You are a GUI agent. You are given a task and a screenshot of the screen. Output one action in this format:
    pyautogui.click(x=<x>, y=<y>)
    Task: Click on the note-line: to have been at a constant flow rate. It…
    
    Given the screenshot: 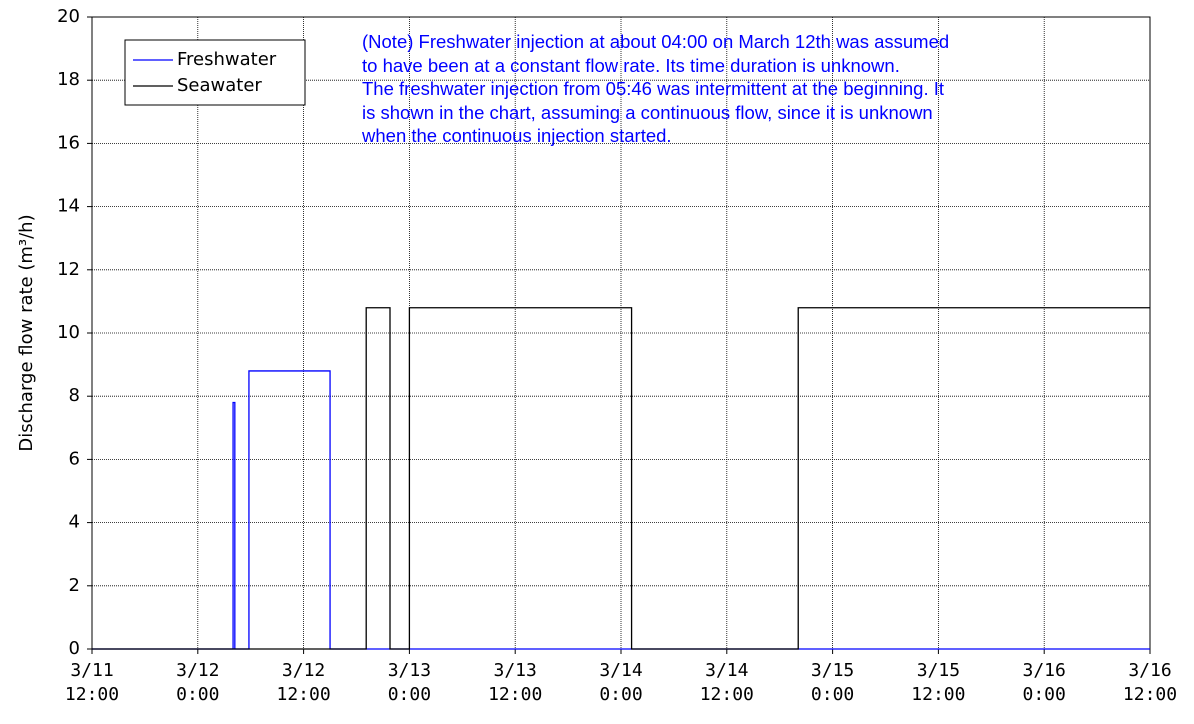 What is the action you would take?
    pyautogui.click(x=631, y=65)
    